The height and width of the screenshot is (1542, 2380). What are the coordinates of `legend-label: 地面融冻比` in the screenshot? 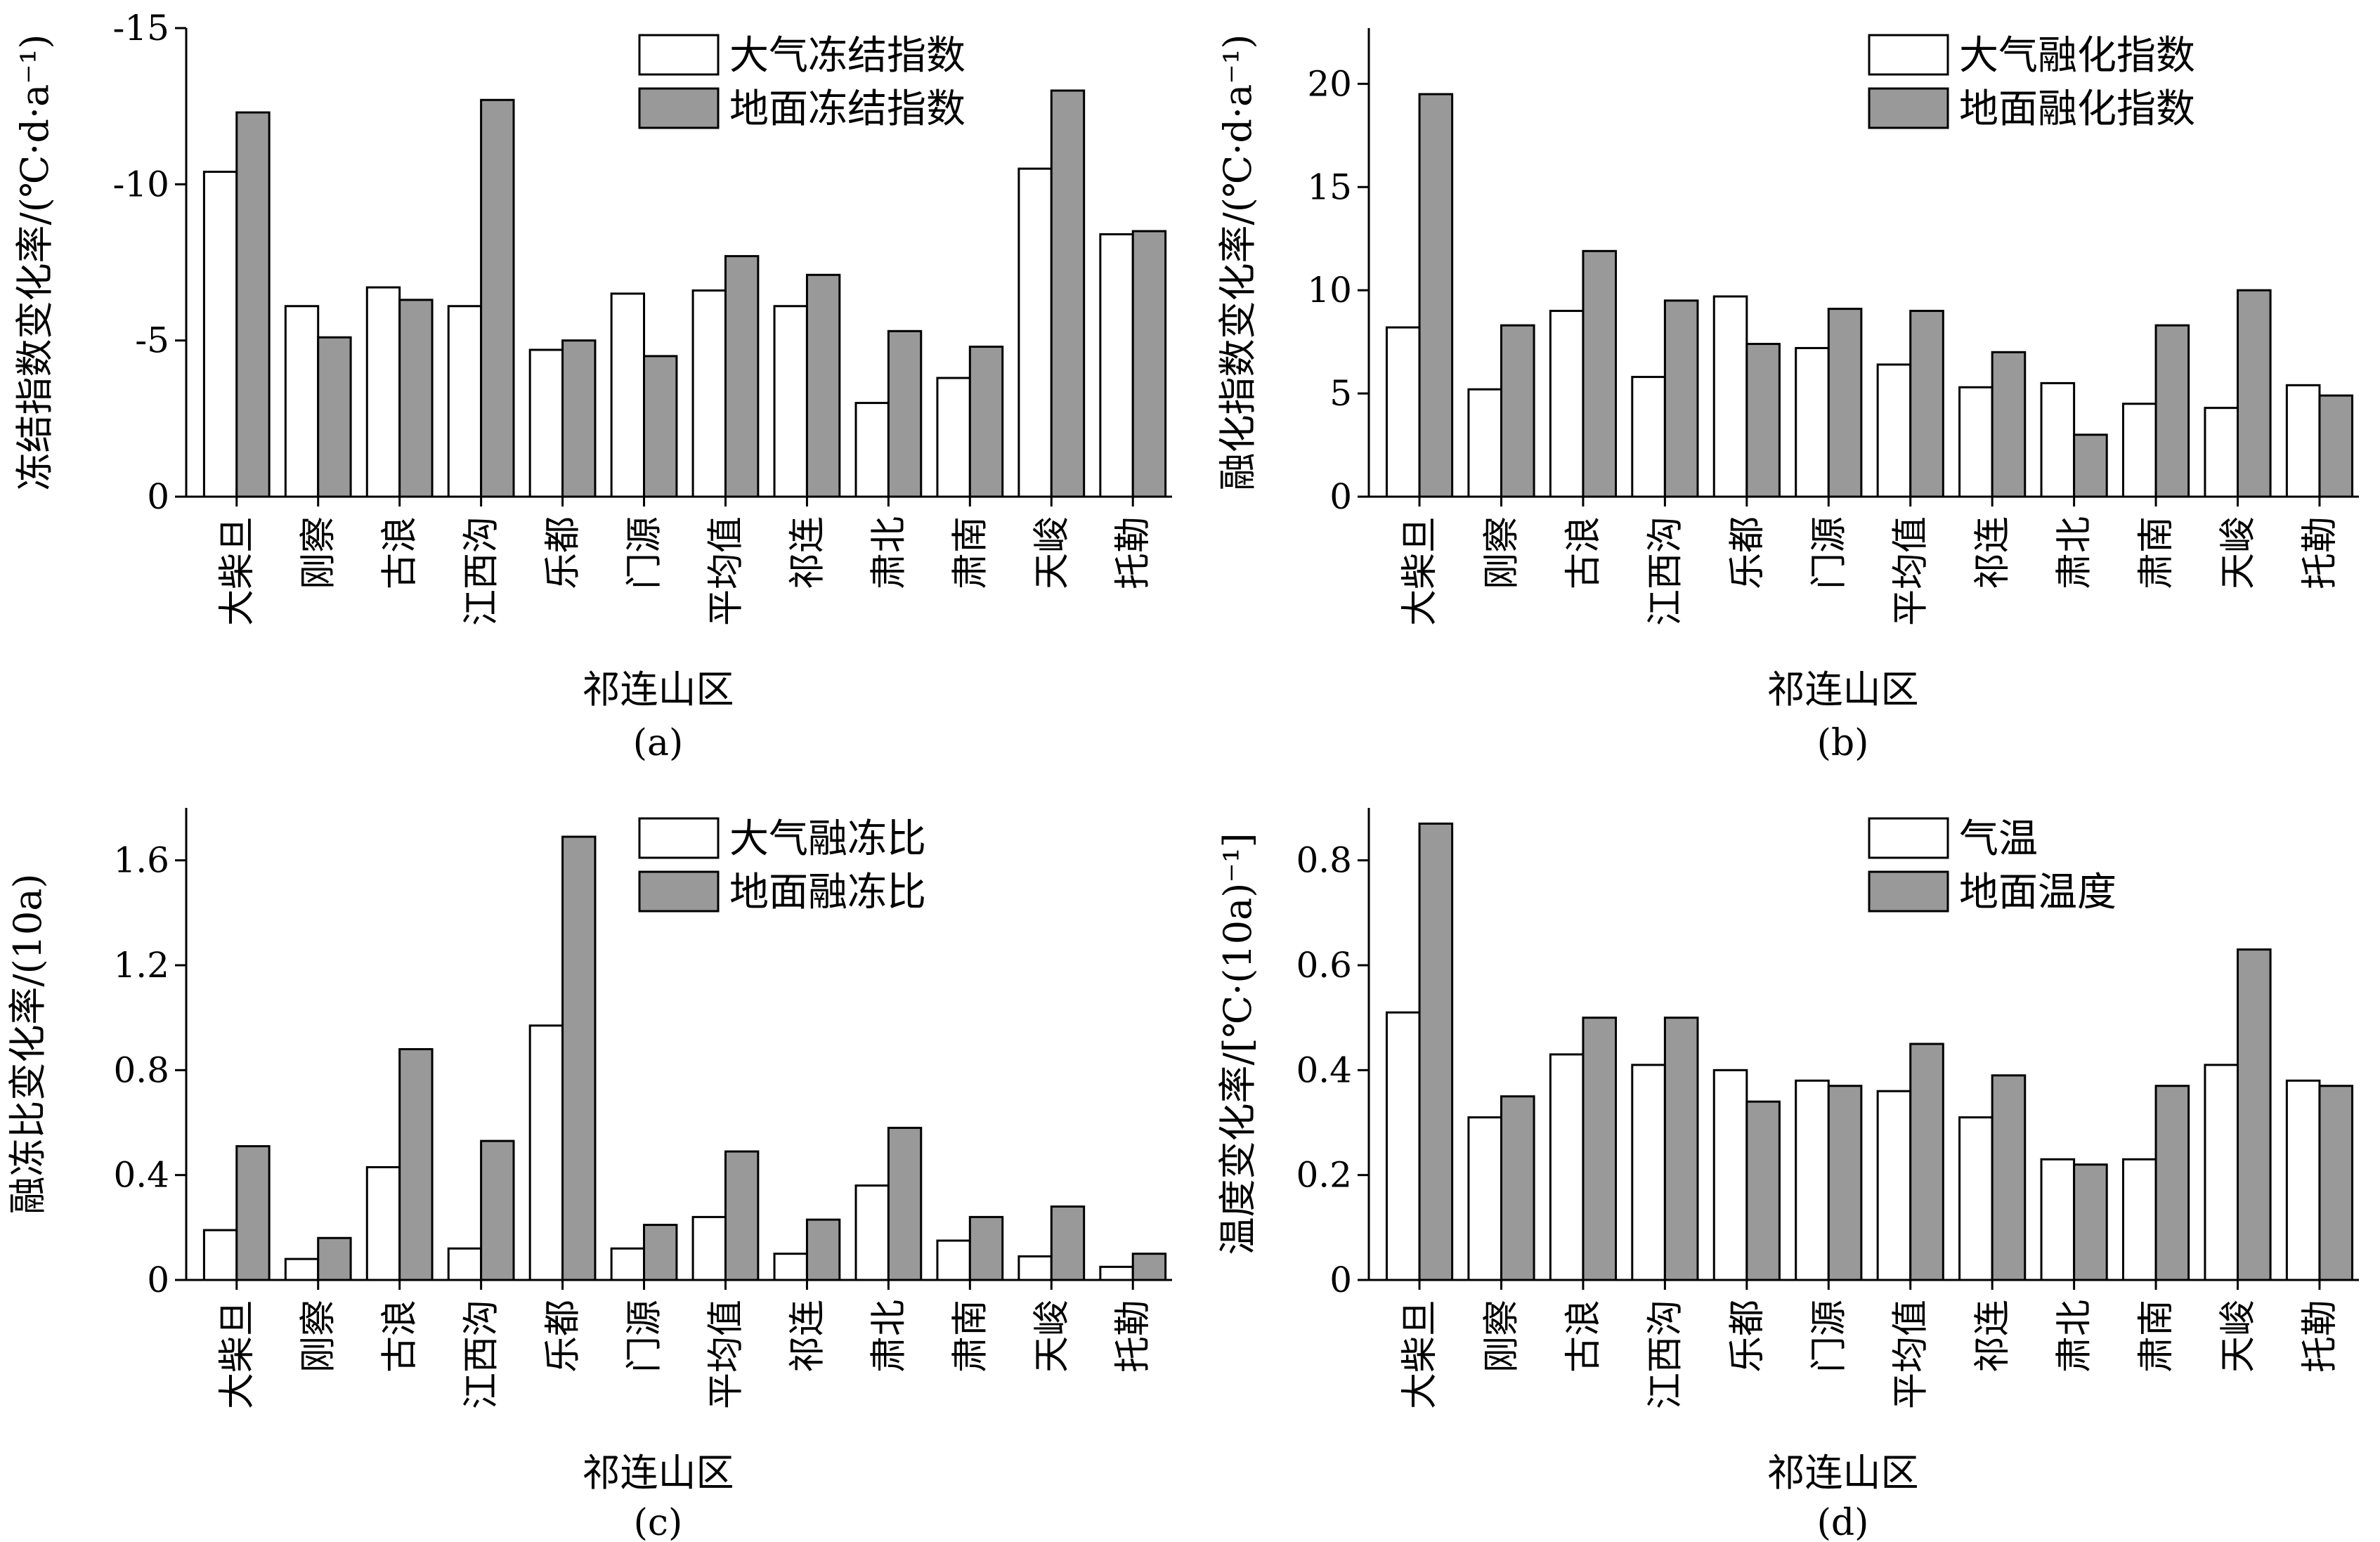 It's located at (827, 892).